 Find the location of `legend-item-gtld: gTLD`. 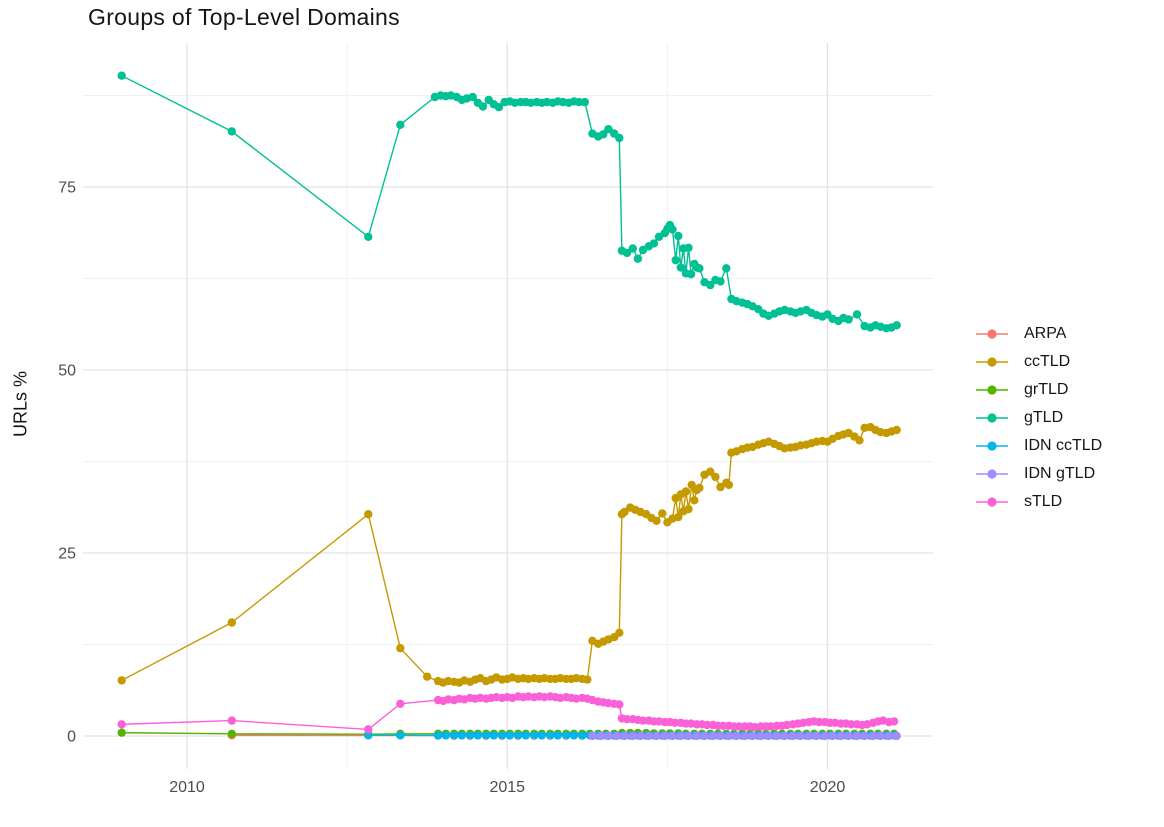

legend-item-gtld: gTLD is located at coordinates (1038, 417).